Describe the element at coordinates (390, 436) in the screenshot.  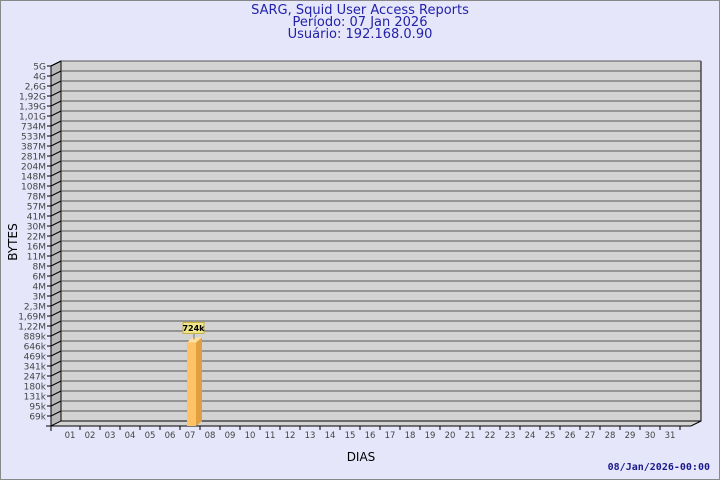
I see `x-tick-label: 17` at that location.